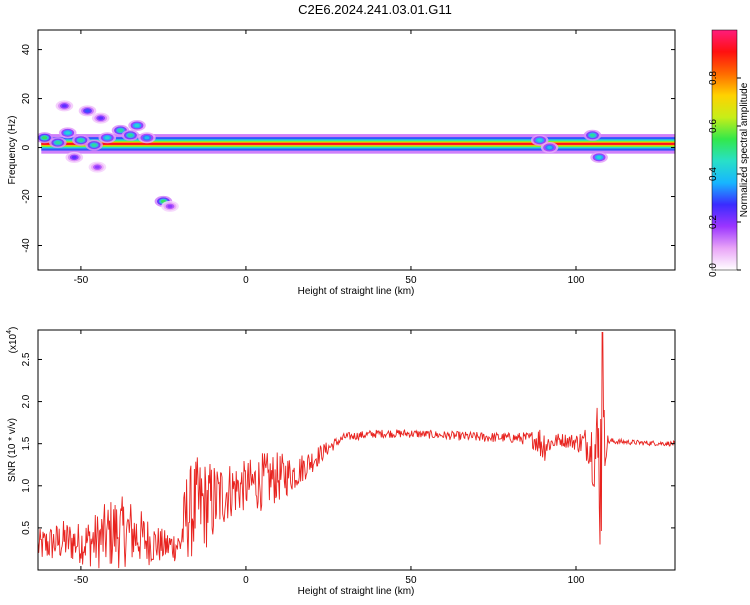 The image size is (750, 605). Describe the element at coordinates (26, 50) in the screenshot. I see `spectrogram-y-tick-label: 40` at that location.